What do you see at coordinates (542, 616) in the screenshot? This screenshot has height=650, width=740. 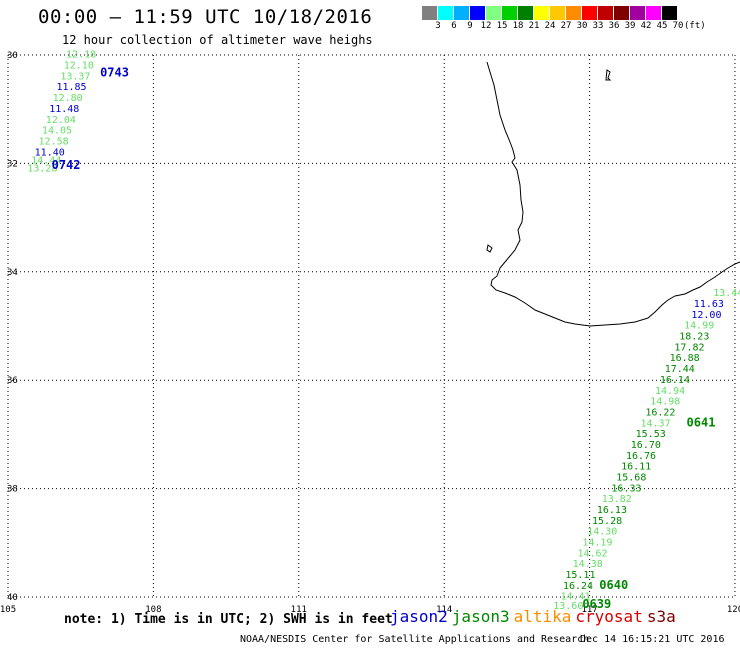 I see `satellite-altika: altika` at bounding box center [542, 616].